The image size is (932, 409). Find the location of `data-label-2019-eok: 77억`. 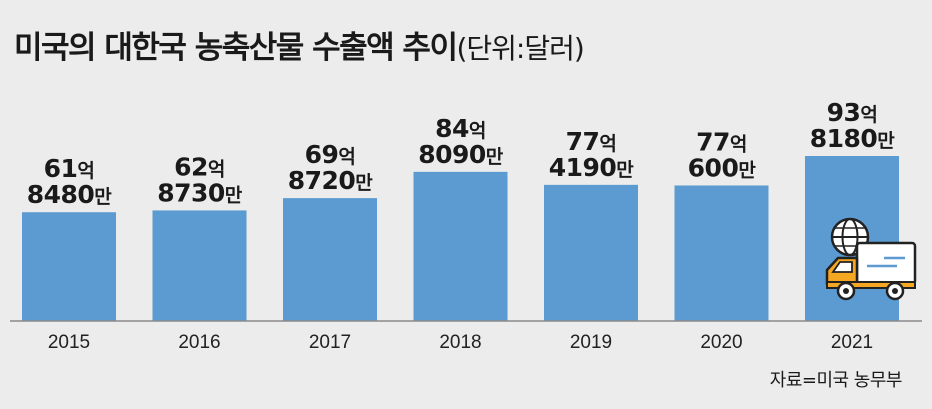

data-label-2019-eok: 77억 is located at coordinates (591, 141).